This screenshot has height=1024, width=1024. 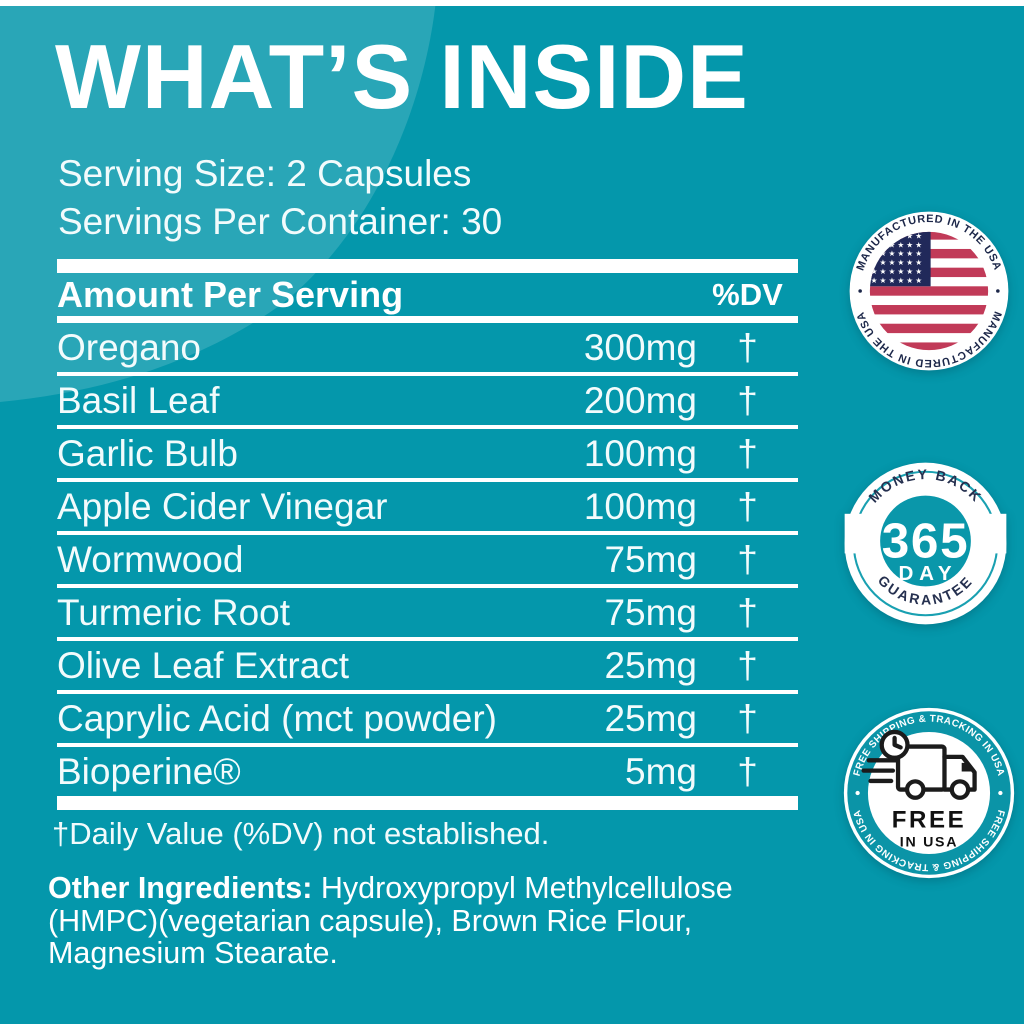 I want to click on page-title: WHAT’S INSIDE, so click(x=402, y=77).